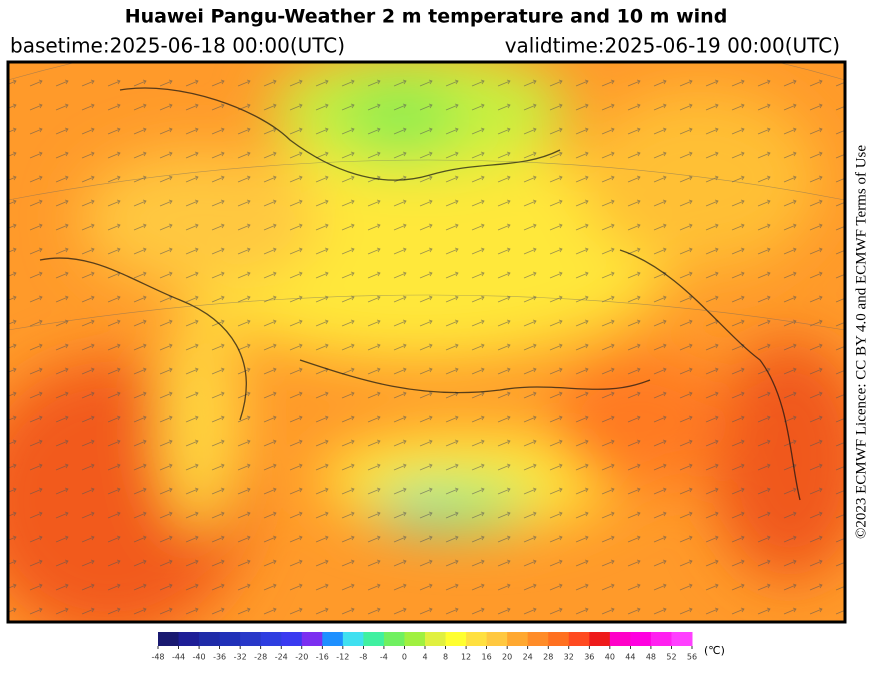  Describe the element at coordinates (651, 657) in the screenshot. I see `colorbar-tick-label: 48` at that location.